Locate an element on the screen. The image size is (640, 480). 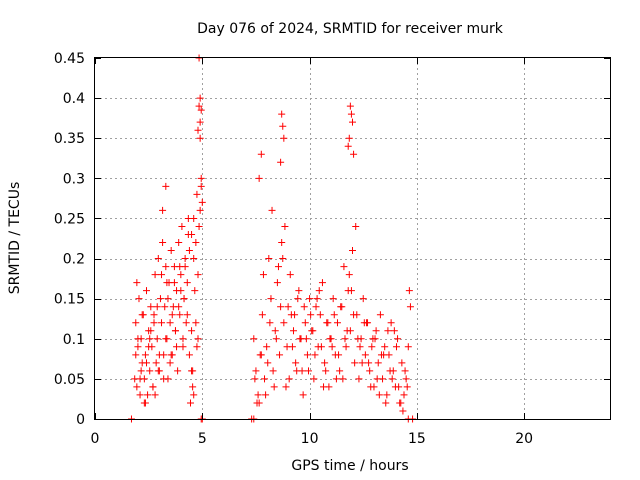
y-tick-label: 0.35 is located at coordinates (69, 139).